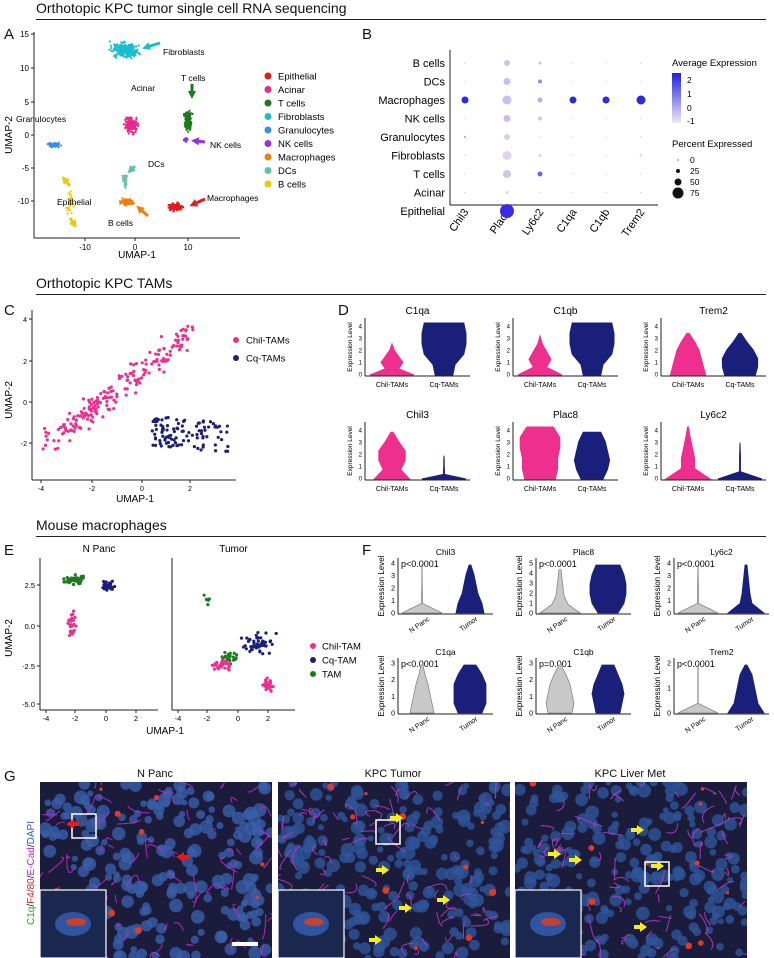  What do you see at coordinates (592, 489) in the screenshot?
I see `group-label: Cq-TAMs` at bounding box center [592, 489].